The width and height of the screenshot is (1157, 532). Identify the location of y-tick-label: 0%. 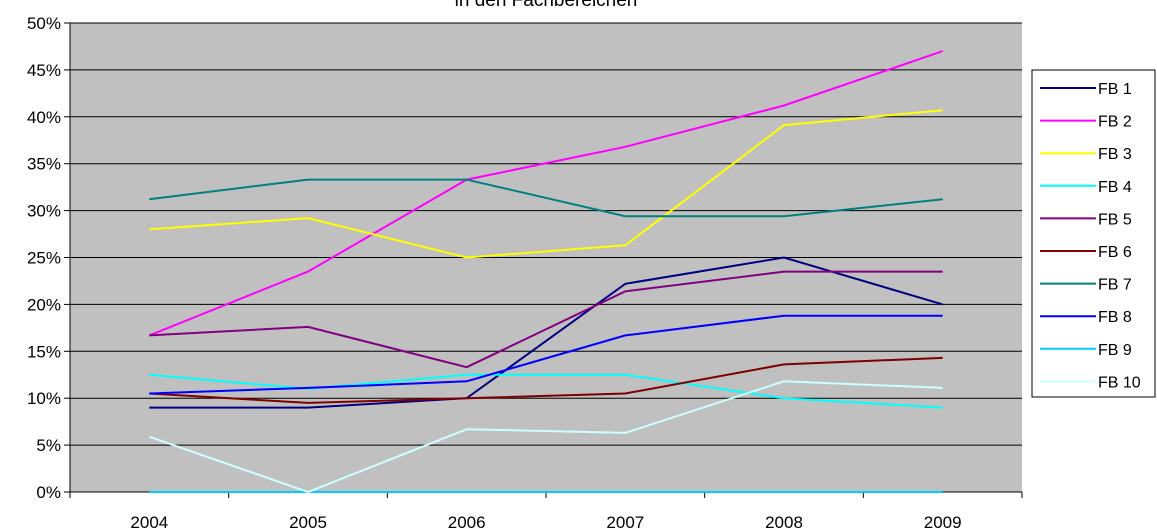
(48, 492).